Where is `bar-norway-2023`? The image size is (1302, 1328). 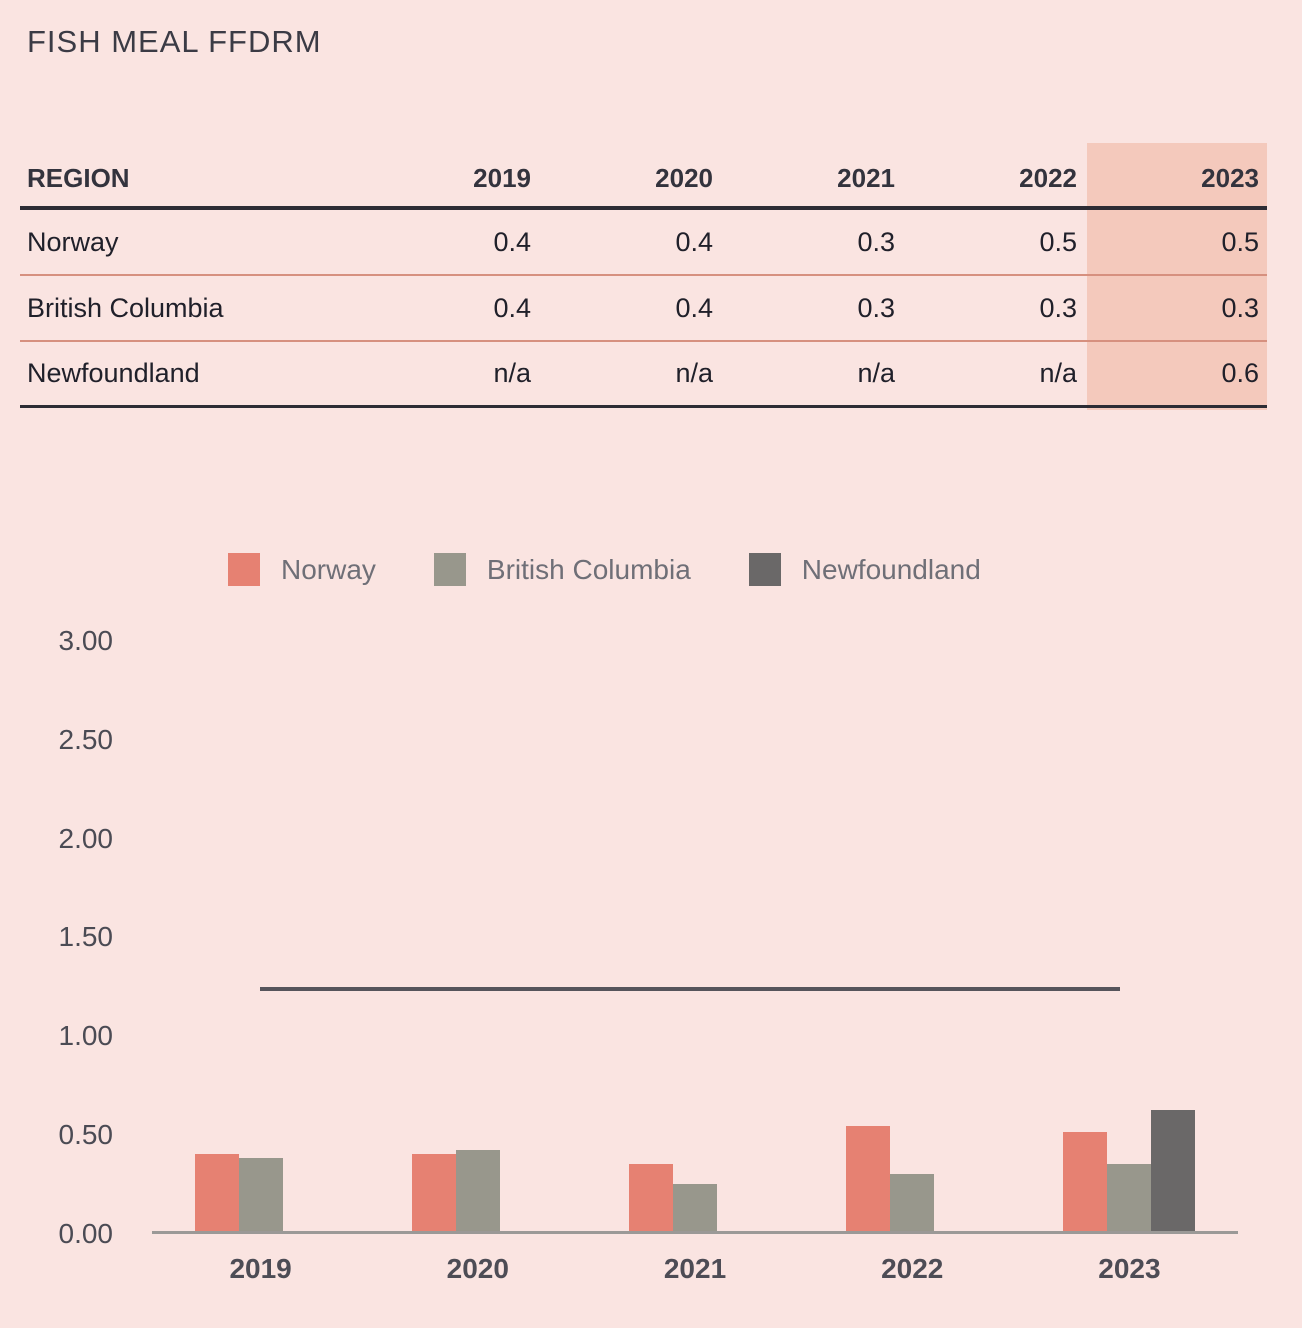
bar-norway-2023 is located at coordinates (1085, 1182).